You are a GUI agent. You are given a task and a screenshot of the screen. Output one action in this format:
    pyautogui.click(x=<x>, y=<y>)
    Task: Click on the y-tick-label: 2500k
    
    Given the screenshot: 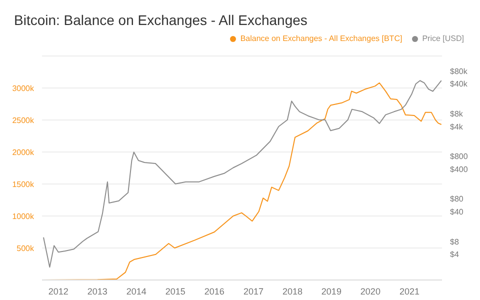 What is the action you would take?
    pyautogui.click(x=23, y=120)
    